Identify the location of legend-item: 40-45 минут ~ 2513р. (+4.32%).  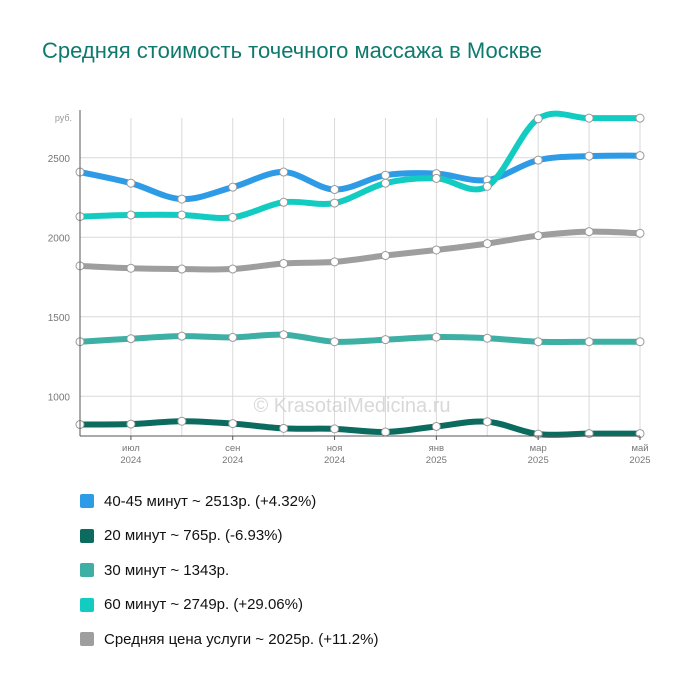
(229, 501).